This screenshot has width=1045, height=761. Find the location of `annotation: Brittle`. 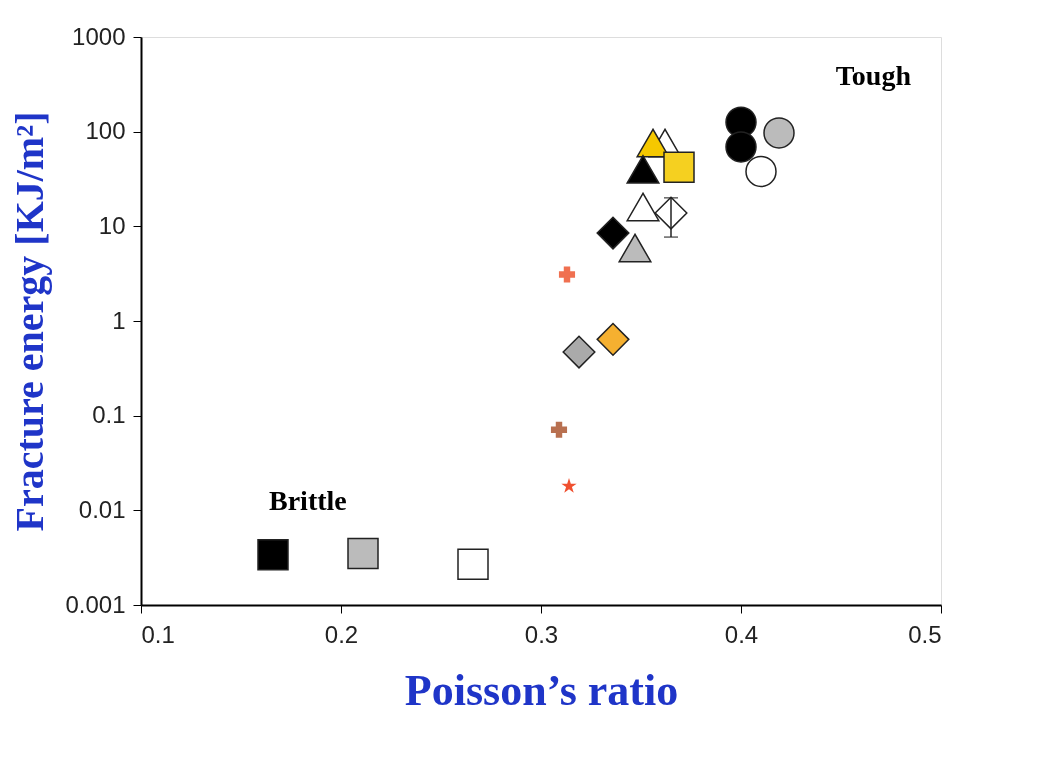

annotation: Brittle is located at coordinates (308, 500).